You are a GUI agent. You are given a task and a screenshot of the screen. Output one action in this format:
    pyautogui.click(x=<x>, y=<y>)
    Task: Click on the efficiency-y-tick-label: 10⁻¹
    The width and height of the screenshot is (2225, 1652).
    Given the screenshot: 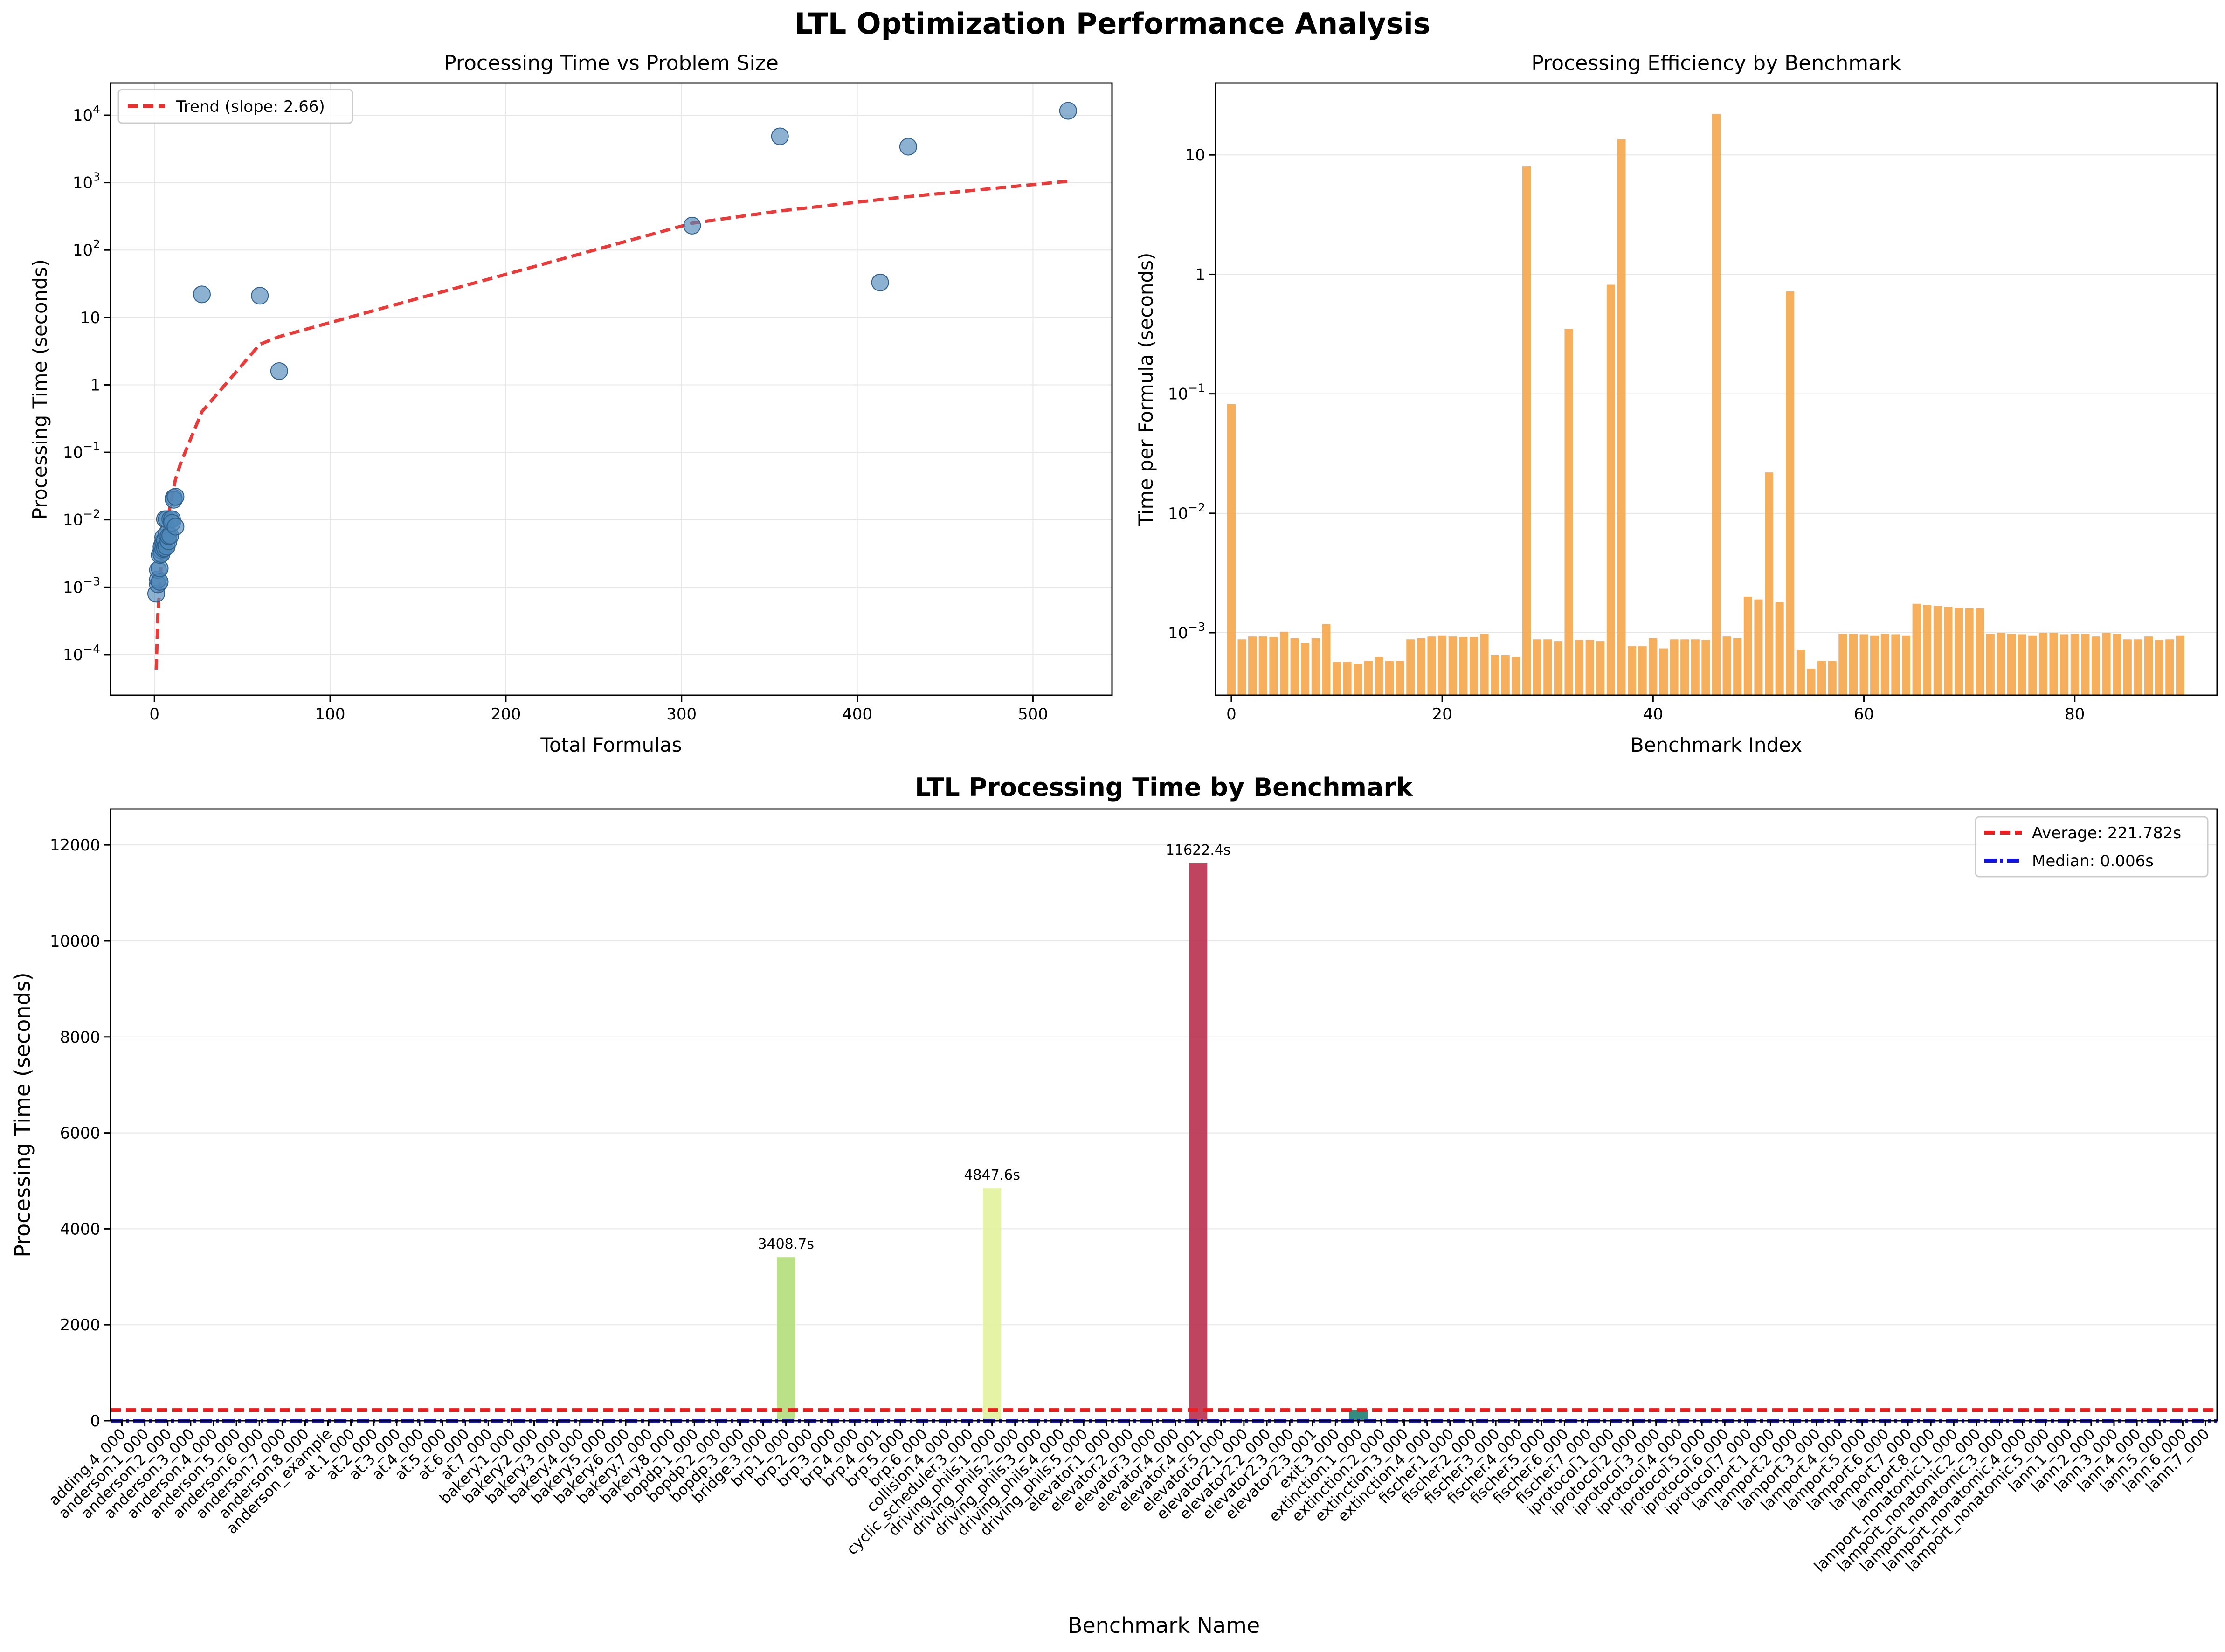 What is the action you would take?
    pyautogui.click(x=1186, y=392)
    